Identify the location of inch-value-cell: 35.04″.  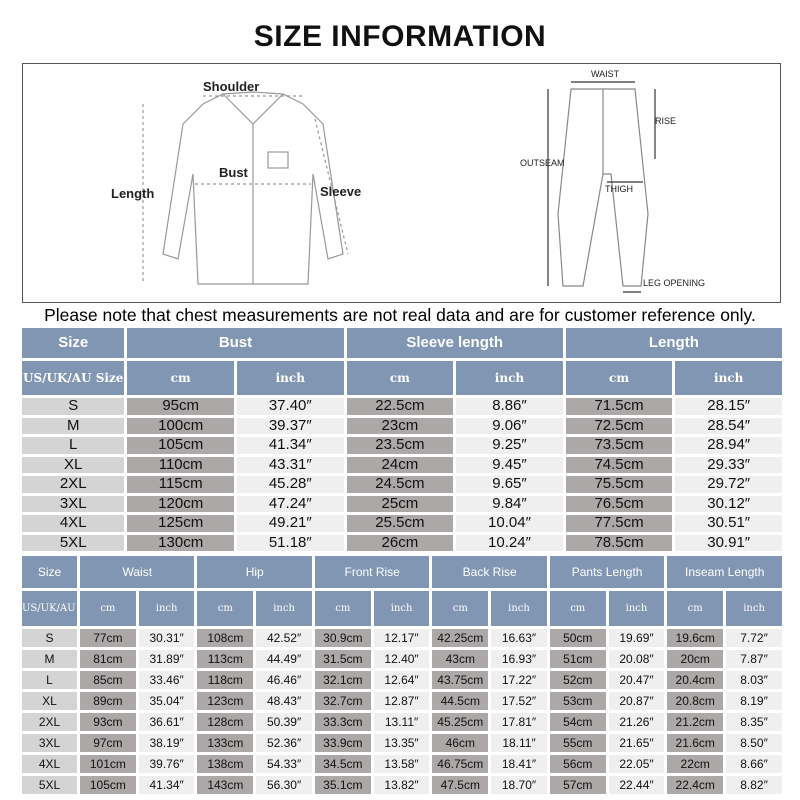
(166, 701).